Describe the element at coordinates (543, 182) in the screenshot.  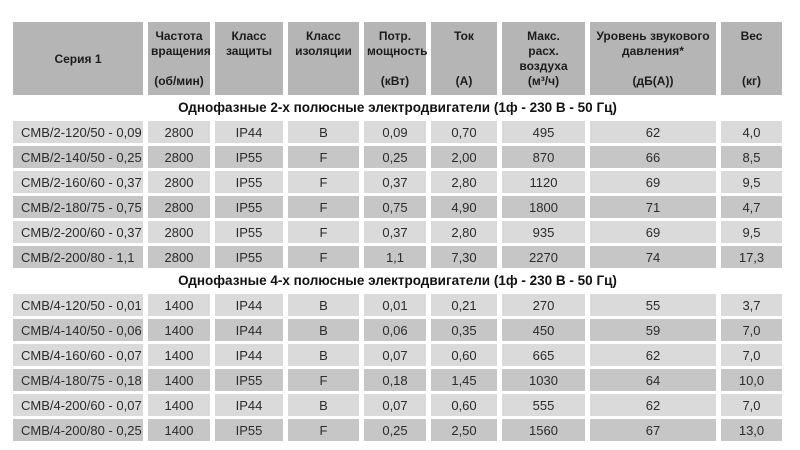
I see `value-cell: 1120` at that location.